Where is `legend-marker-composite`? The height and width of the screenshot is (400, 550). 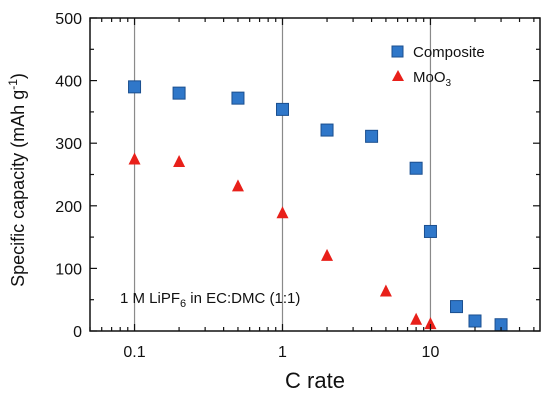
legend-marker-composite is located at coordinates (397, 51).